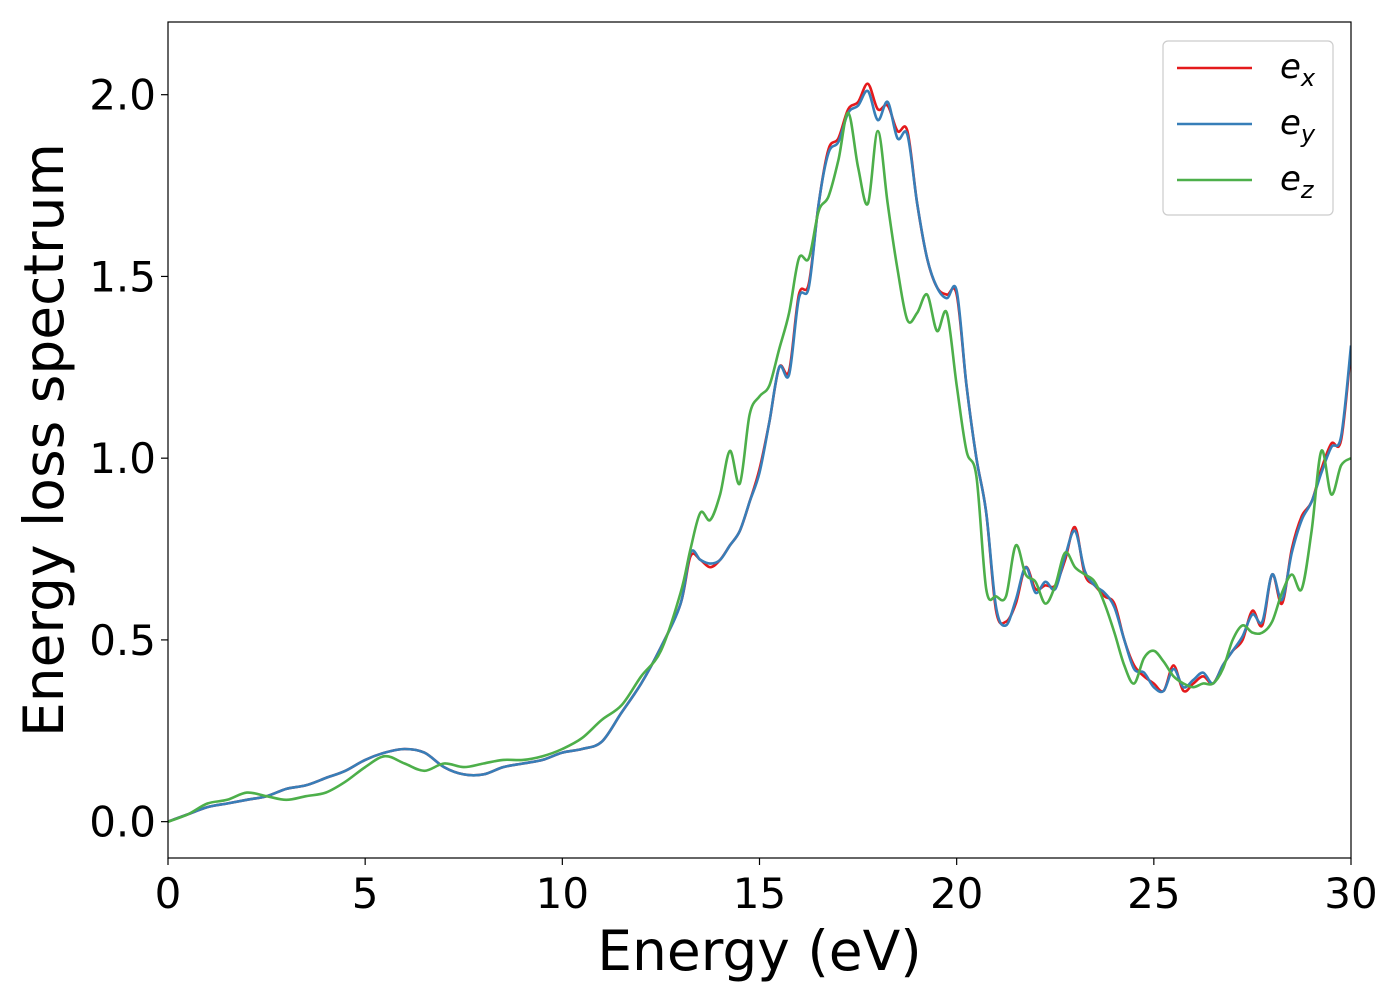  I want to click on x-axis: 0 5 10 15 20 25 30, so click(766, 888).